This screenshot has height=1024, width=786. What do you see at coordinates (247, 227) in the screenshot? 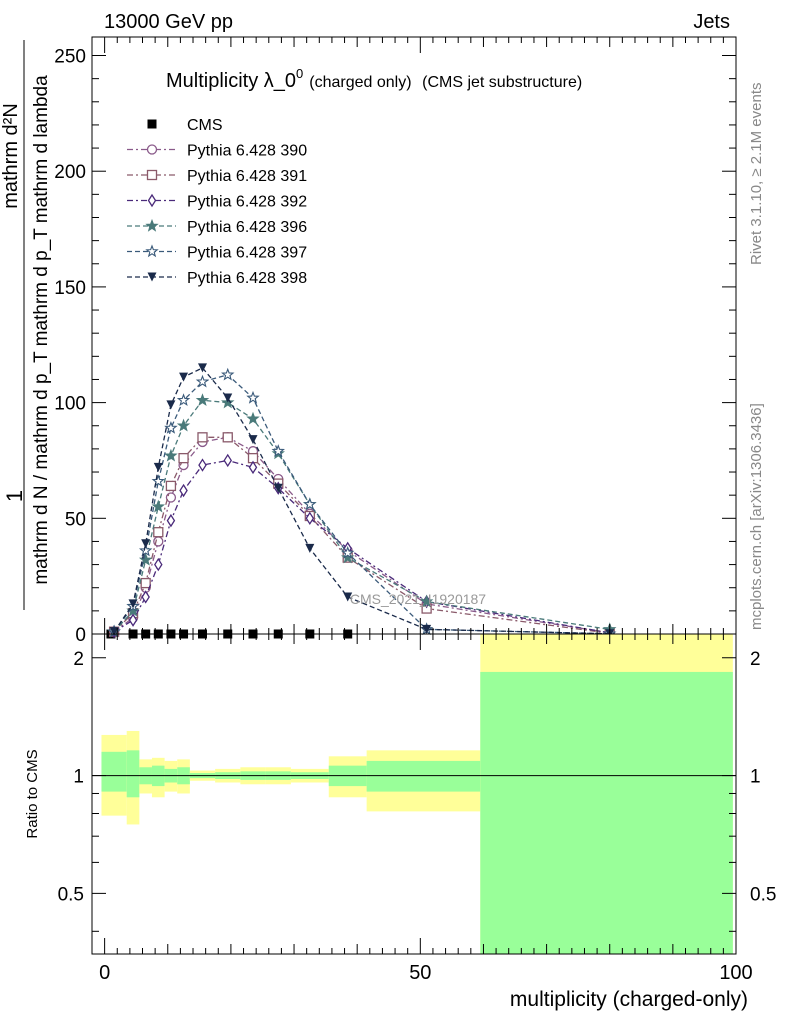
I see `legend-label: Pythia 6.428 396` at bounding box center [247, 227].